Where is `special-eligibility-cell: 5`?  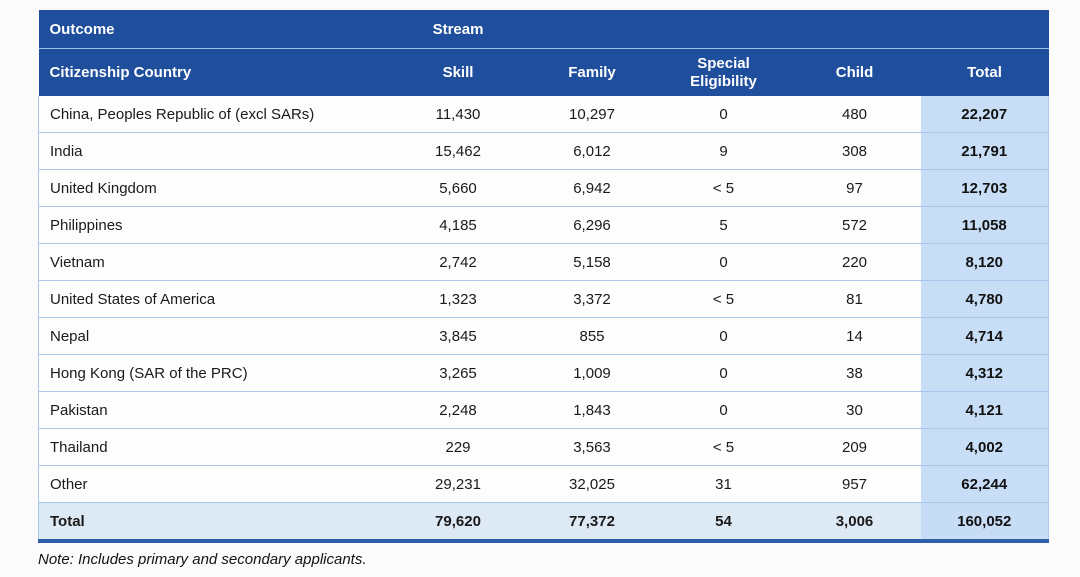
special-eligibility-cell: 5 is located at coordinates (723, 225).